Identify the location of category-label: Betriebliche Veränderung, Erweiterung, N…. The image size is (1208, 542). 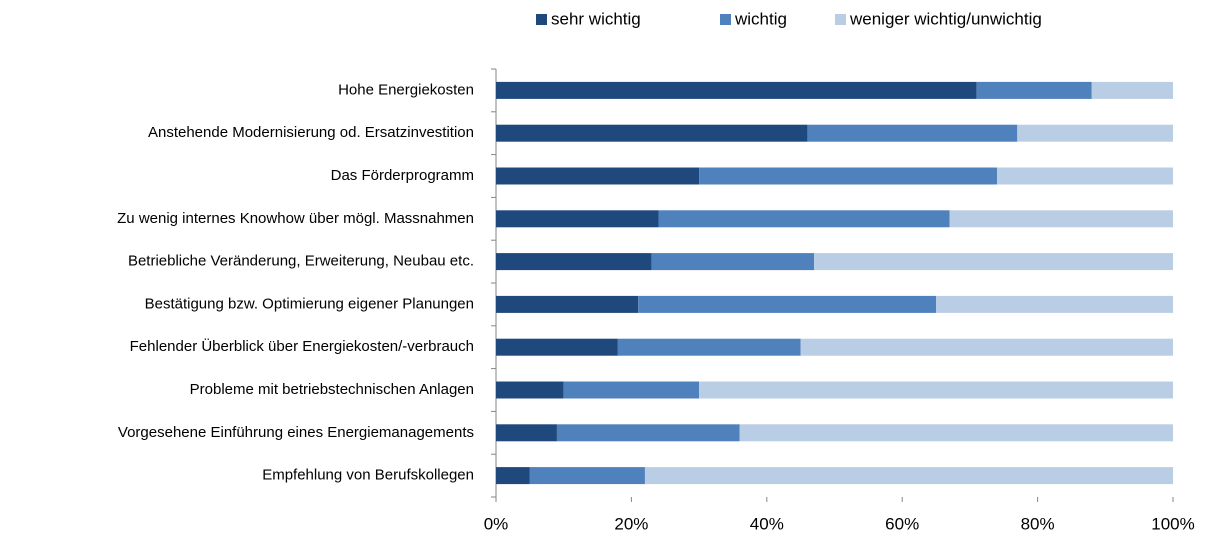
(301, 261).